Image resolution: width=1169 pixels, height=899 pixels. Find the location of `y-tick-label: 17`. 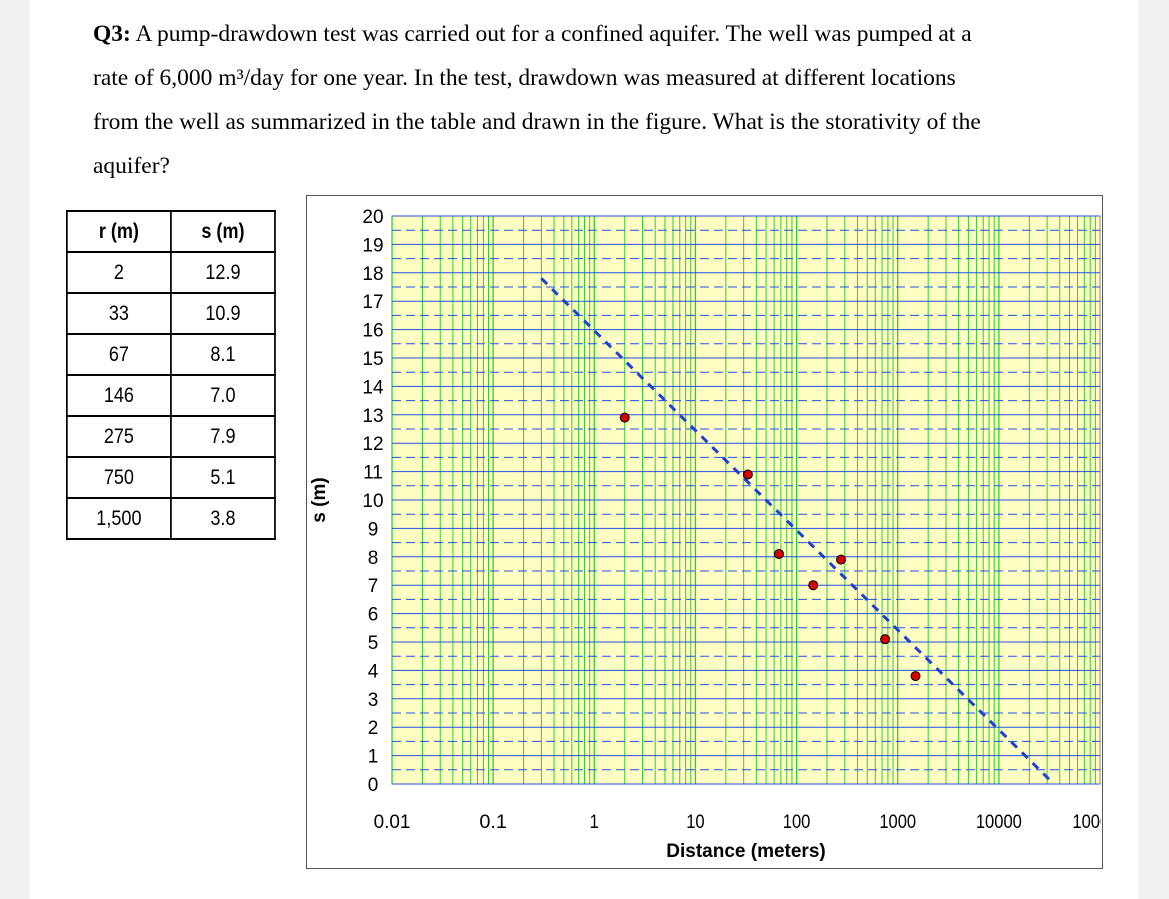

y-tick-label: 17 is located at coordinates (372, 302).